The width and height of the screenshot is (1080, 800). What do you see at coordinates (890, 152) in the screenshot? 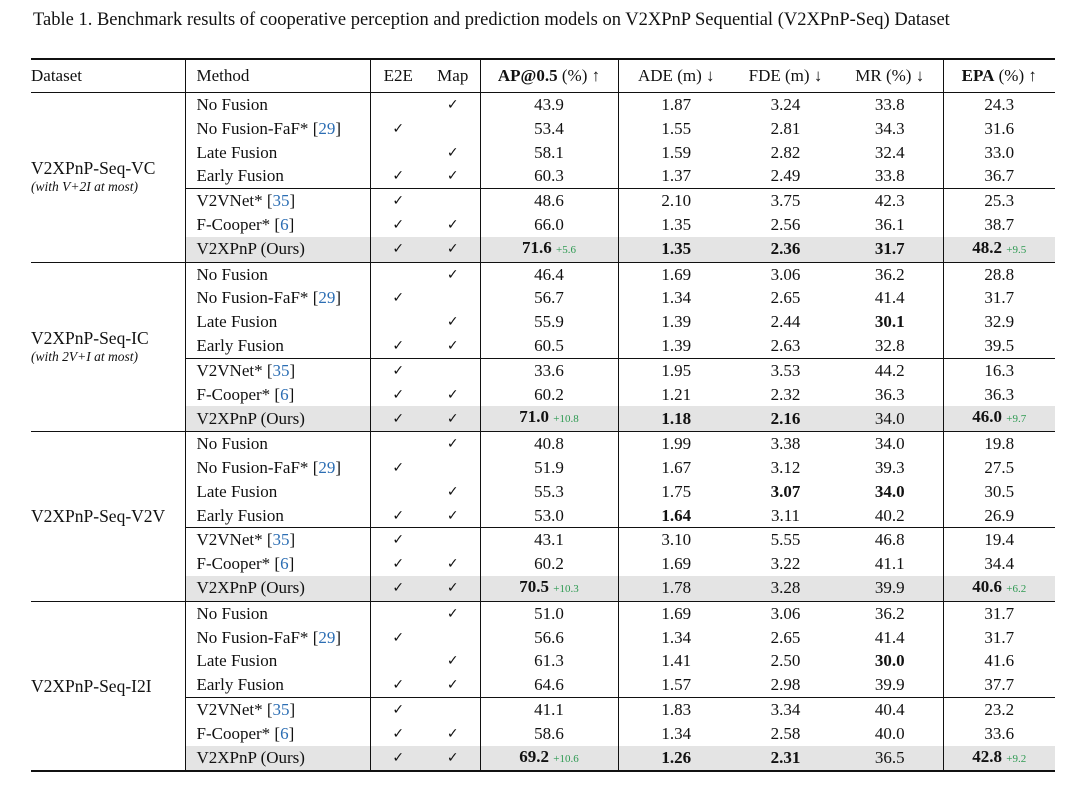
I see `mr-cell: 32.4` at bounding box center [890, 152].